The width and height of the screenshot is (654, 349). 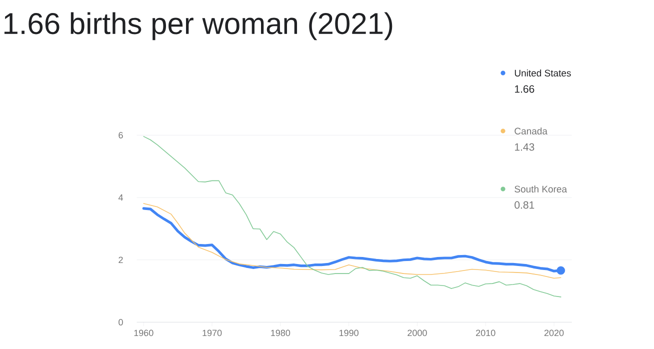 I want to click on legend-label: South Korea, so click(x=541, y=189).